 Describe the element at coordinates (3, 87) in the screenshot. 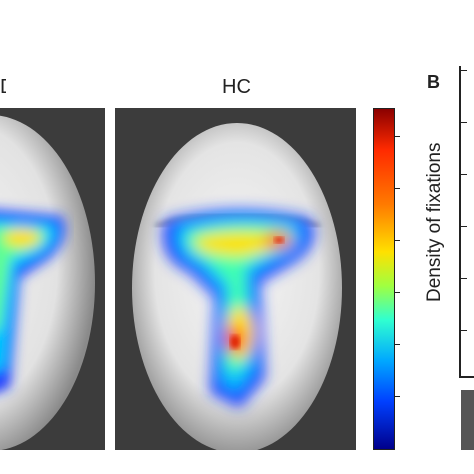

I see `left-panel-title-fragment: D` at that location.